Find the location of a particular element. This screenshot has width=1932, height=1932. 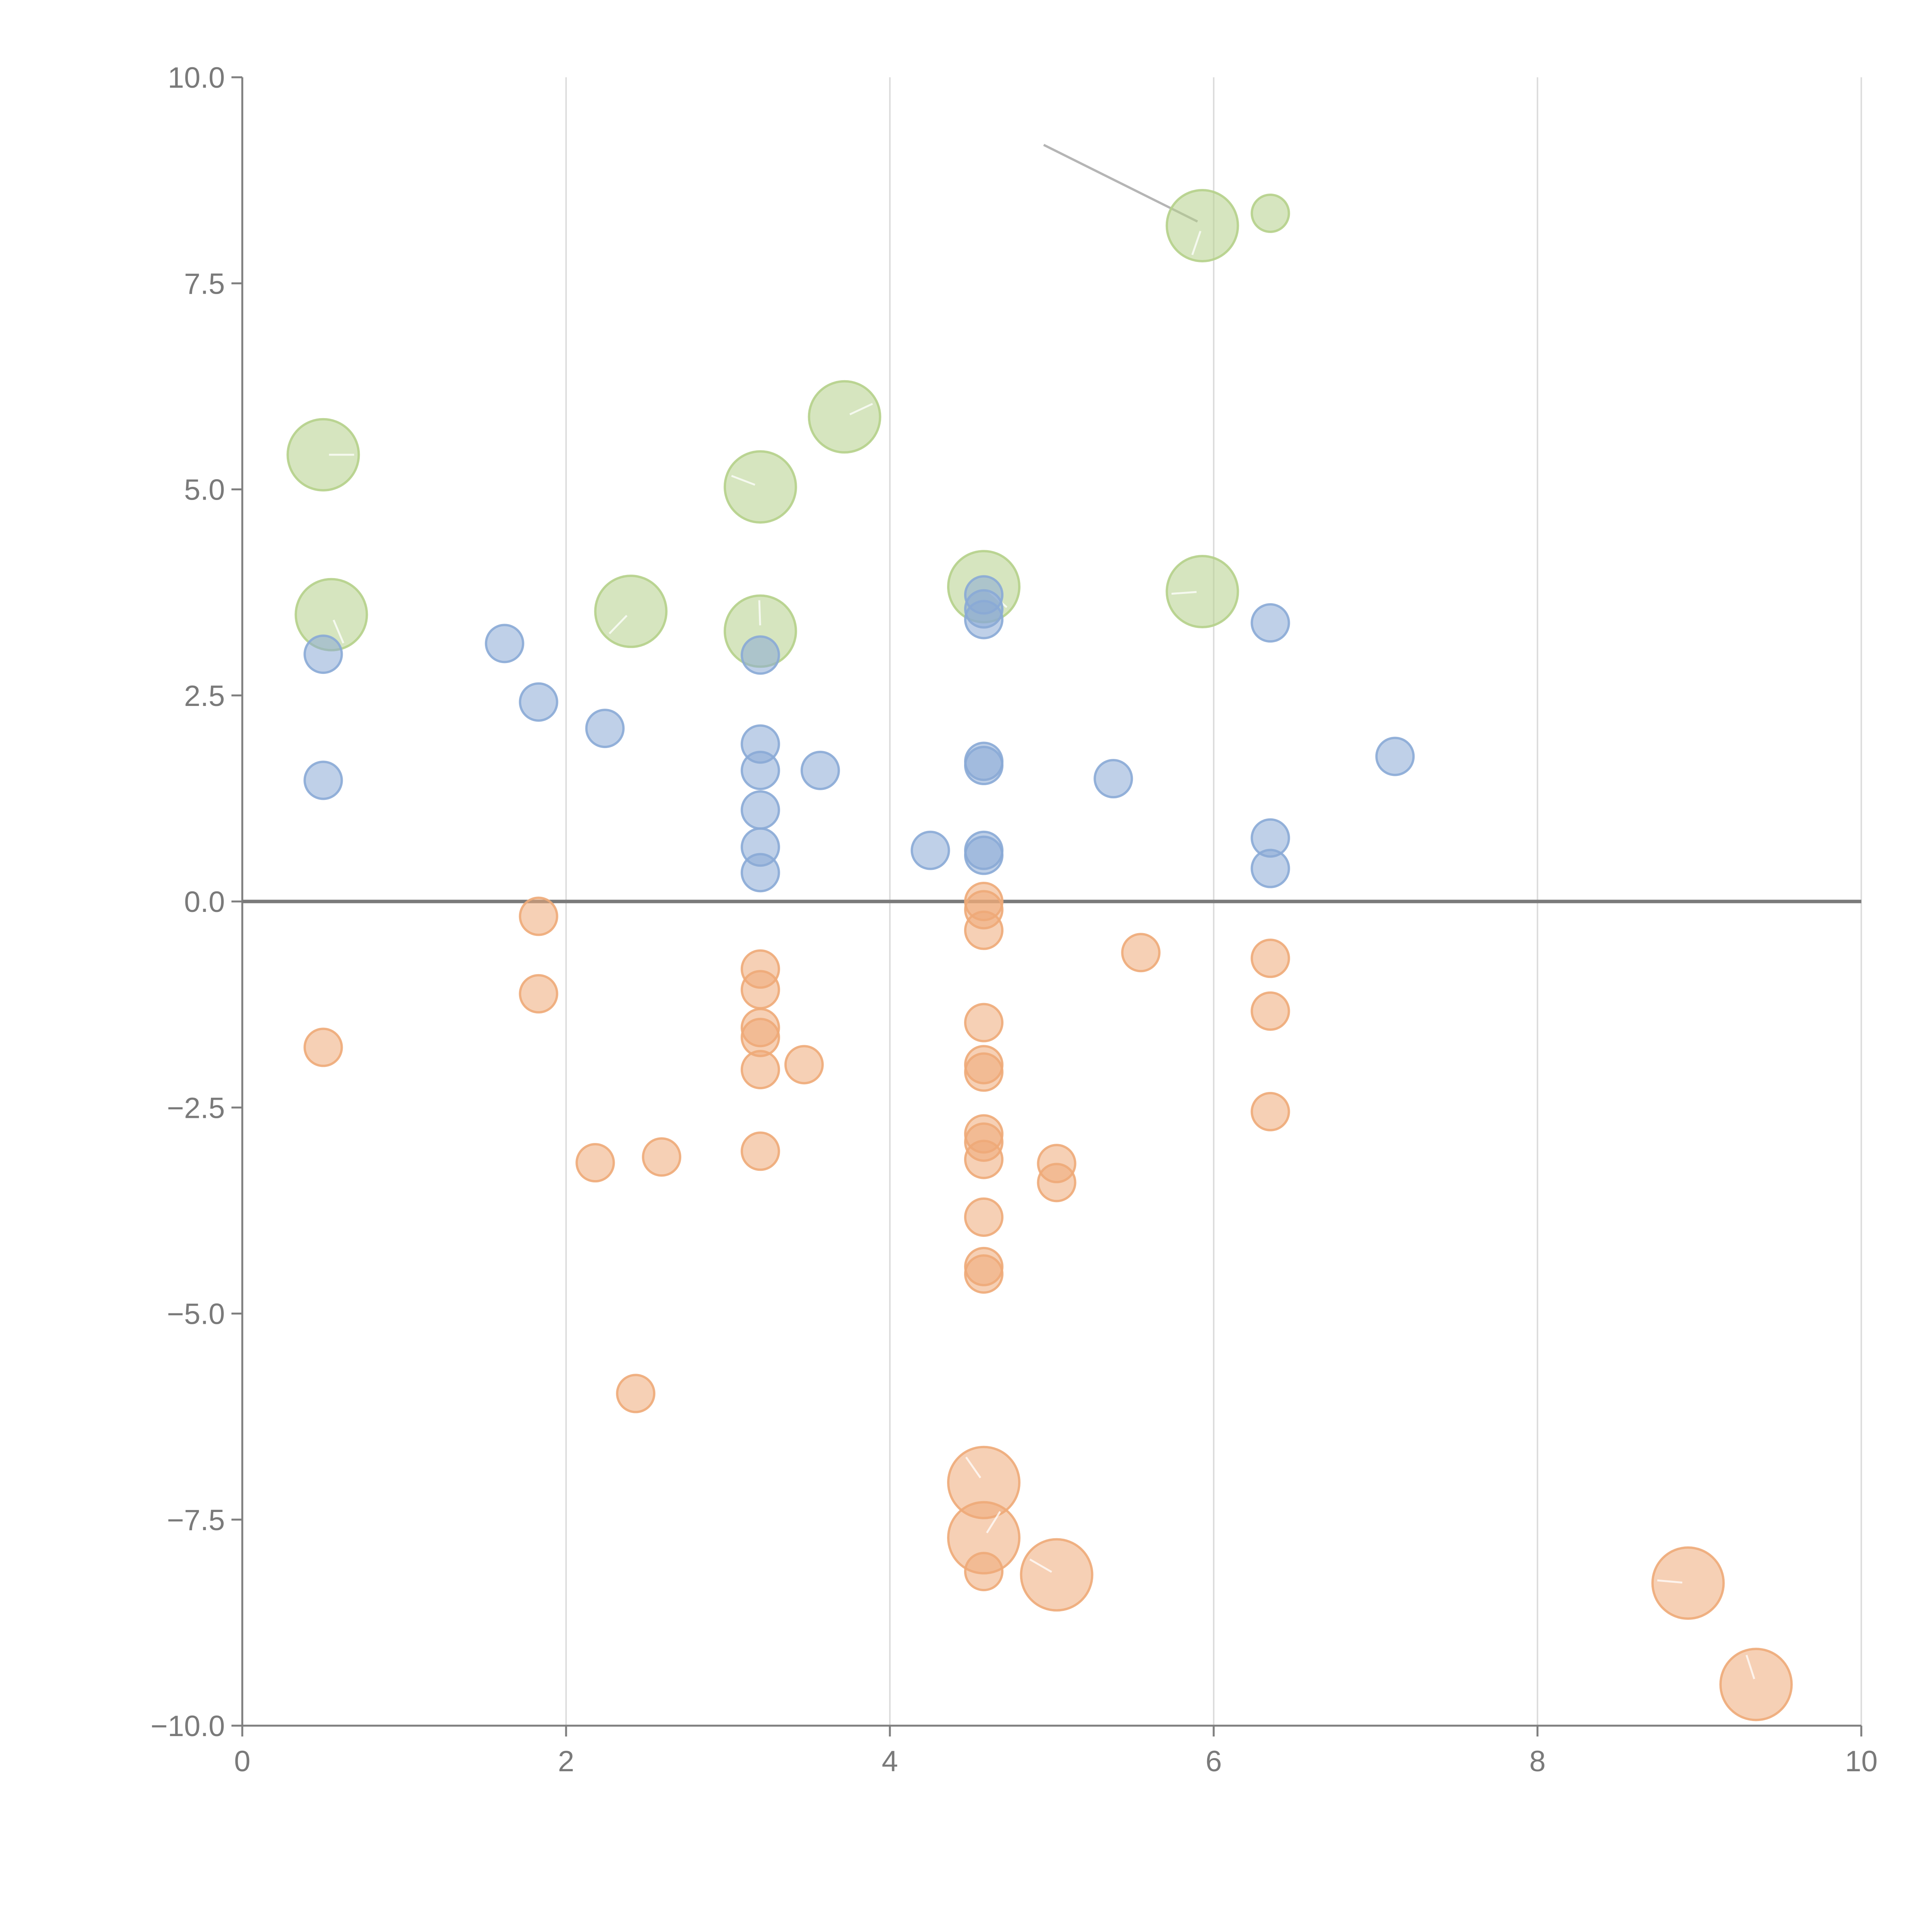

y-axis-ticks: 10.0 7.5 5.0 2.5 0.0 −2.5 −5.0 −7.5 −10.0 is located at coordinates (197, 902).